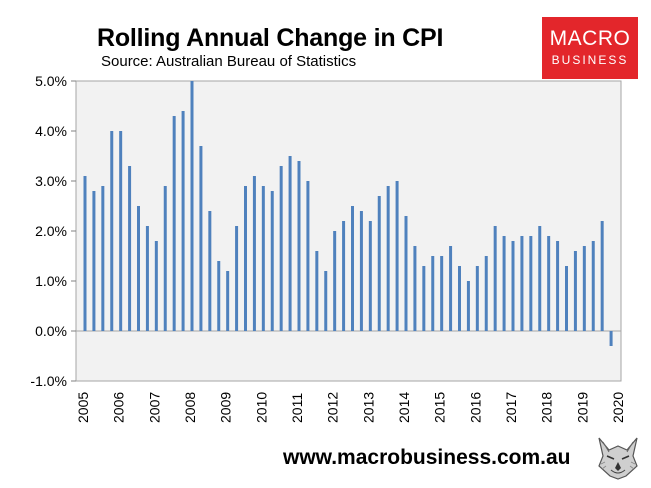 The height and width of the screenshot is (488, 651). Describe the element at coordinates (51, 331) in the screenshot. I see `y-tick-label: 0.0%` at that location.